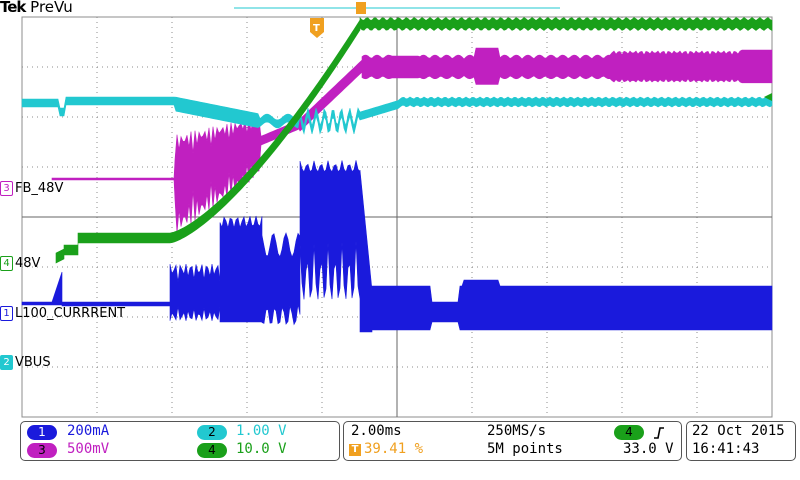 The width and height of the screenshot is (800, 480). Describe the element at coordinates (648, 449) in the screenshot. I see `trigger-level: 33.0 V` at that location.